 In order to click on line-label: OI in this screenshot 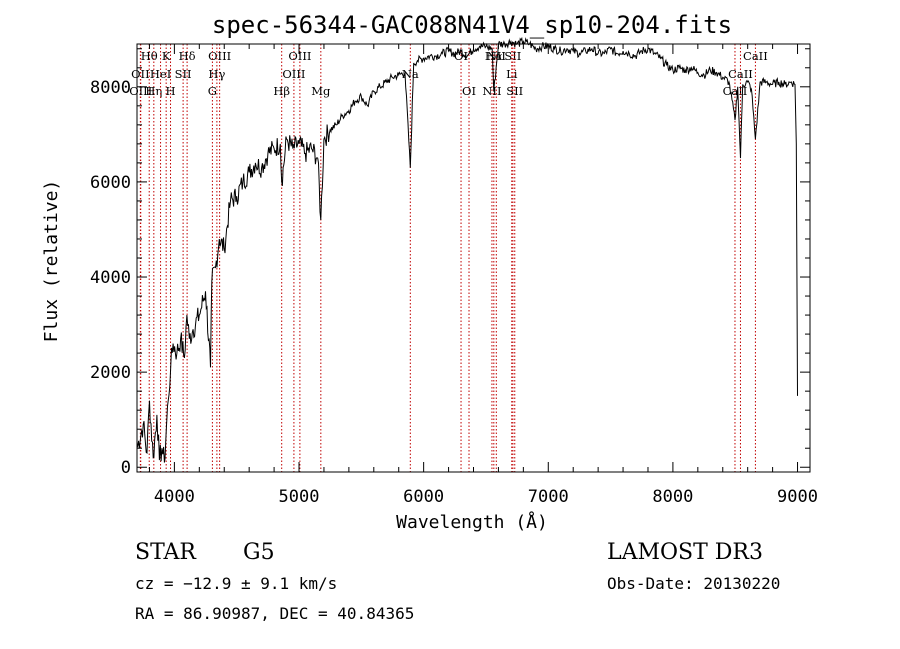, I will do `click(469, 91)`.